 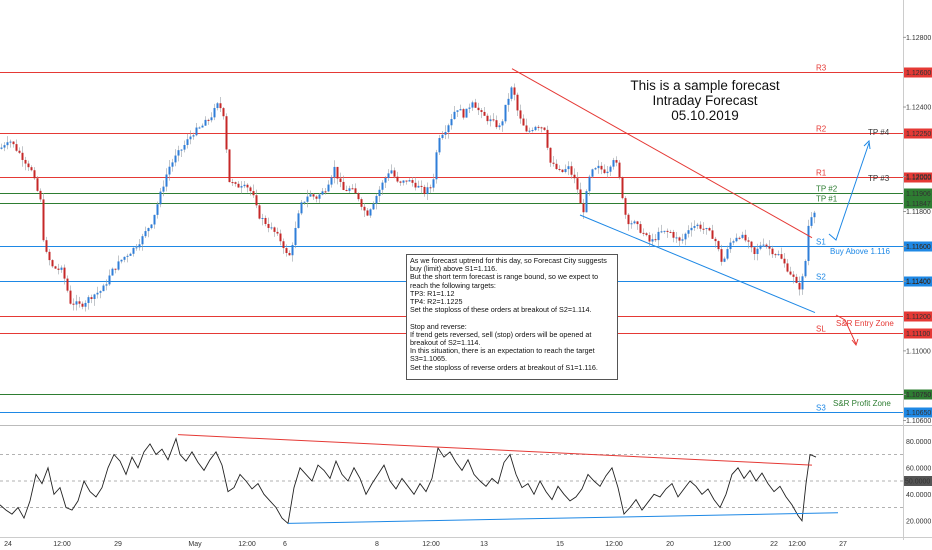 I want to click on tp3-label: TP #3, so click(x=879, y=178).